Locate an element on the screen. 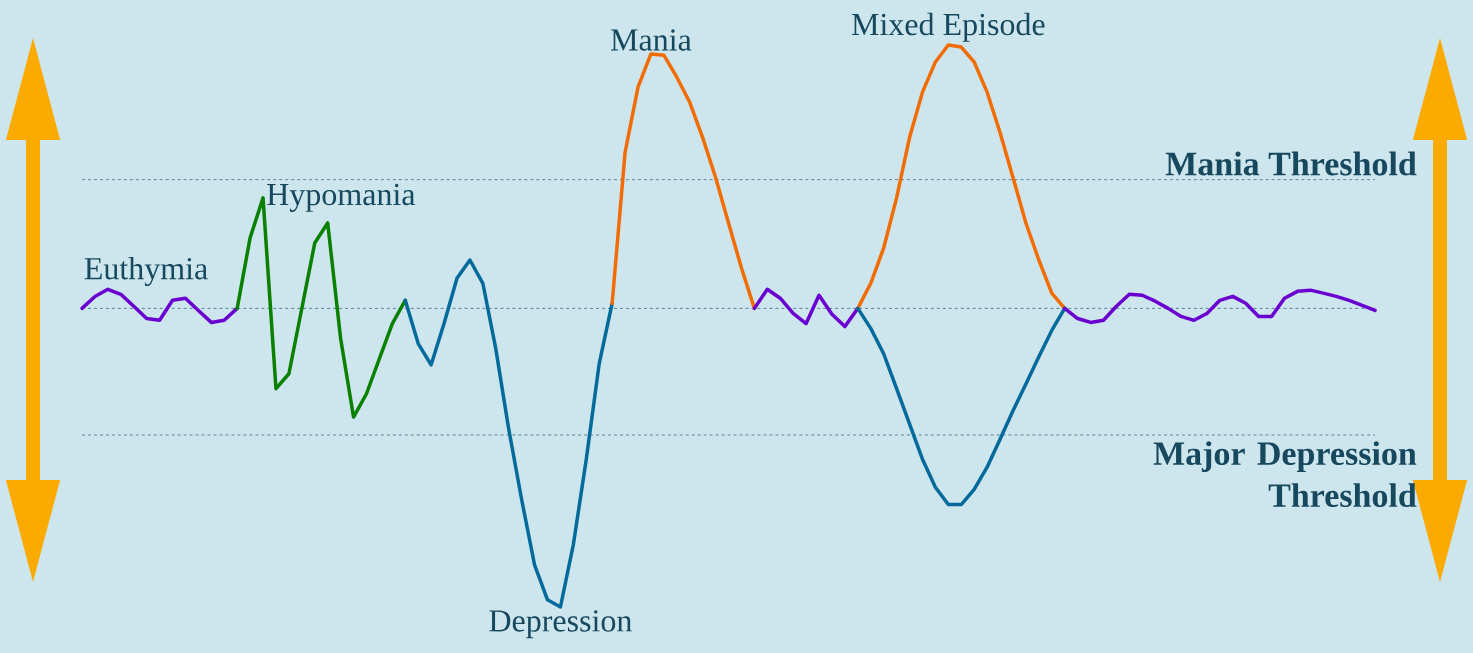  series-label: Mixed Episode is located at coordinates (948, 27).